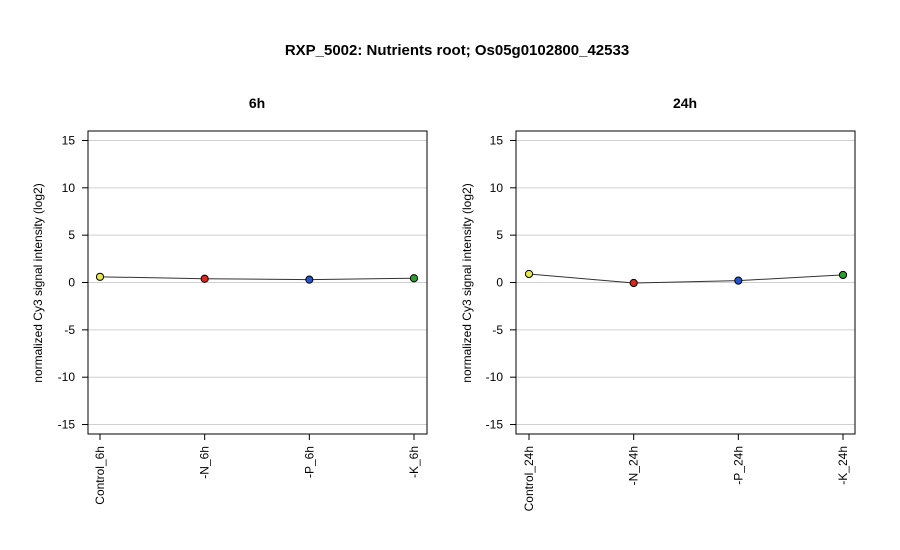 The height and width of the screenshot is (550, 900). Describe the element at coordinates (685, 103) in the screenshot. I see `panel-title: 24h` at that location.